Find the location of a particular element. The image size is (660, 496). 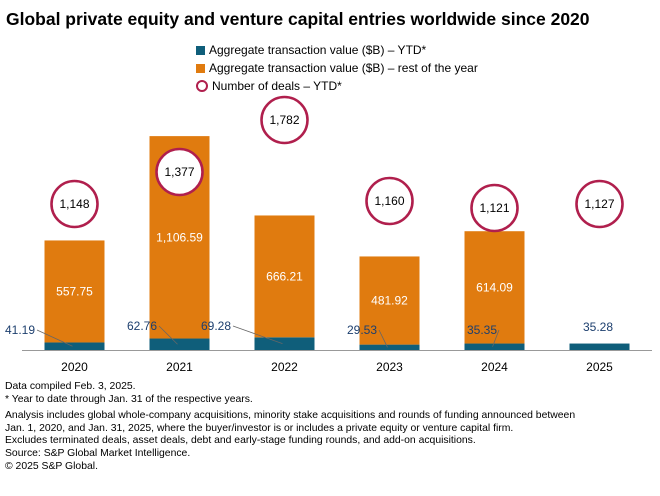

label-rest-2020: 557.75 is located at coordinates (74, 291).